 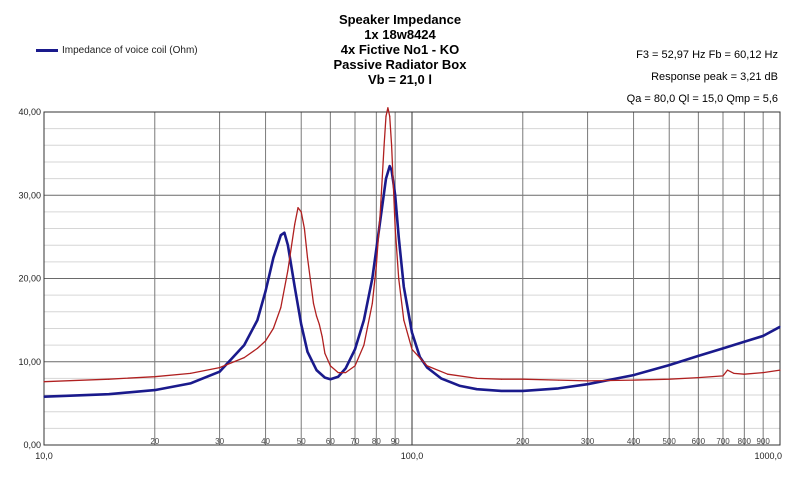 What do you see at coordinates (47, 50) in the screenshot?
I see `legend-swatch` at bounding box center [47, 50].